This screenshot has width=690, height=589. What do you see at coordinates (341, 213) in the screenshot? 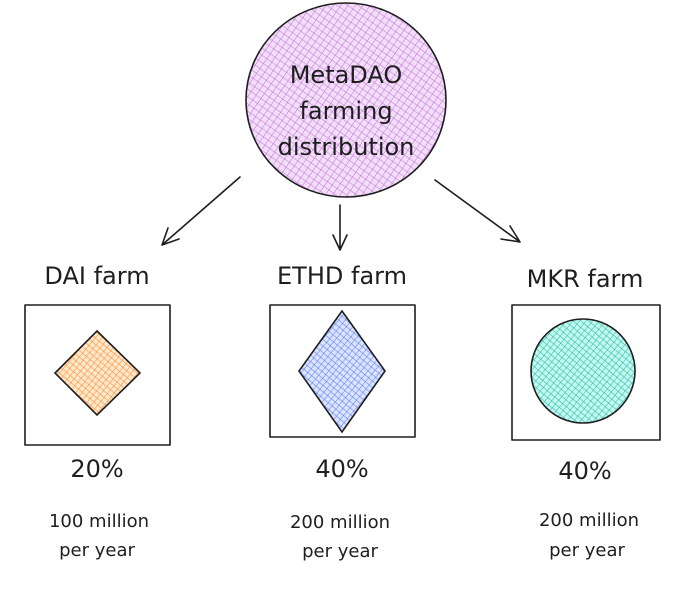
I see `arrow` at bounding box center [341, 213].